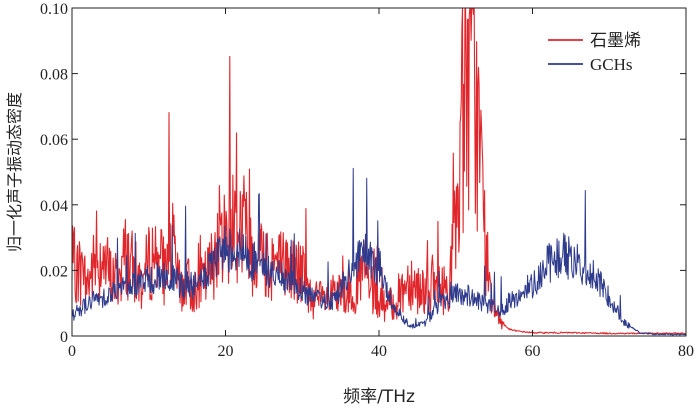  What do you see at coordinates (594, 52) in the screenshot?
I see `legend: 石墨烯 GCHs` at bounding box center [594, 52].